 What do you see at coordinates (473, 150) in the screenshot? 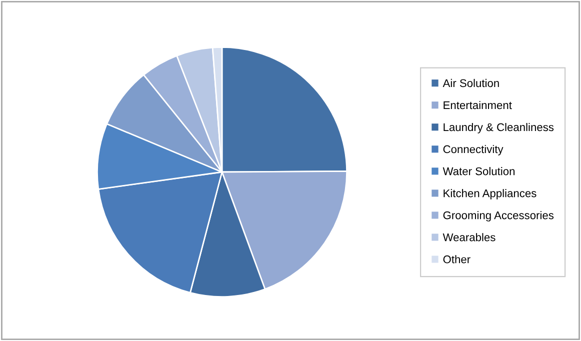
I see `legend-label: Connectivity` at bounding box center [473, 150].